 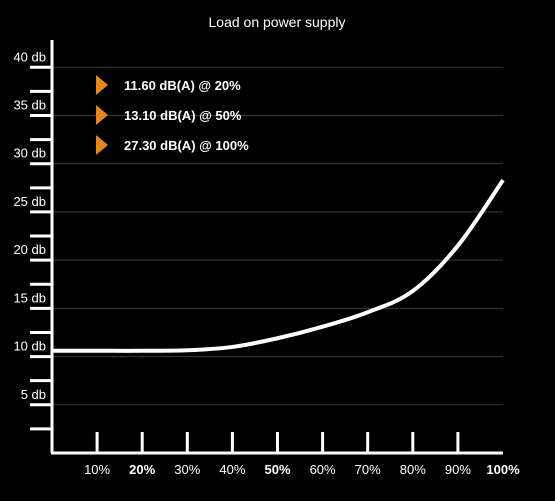 What do you see at coordinates (29, 56) in the screenshot?
I see `y-tick-label: 40 db` at bounding box center [29, 56].